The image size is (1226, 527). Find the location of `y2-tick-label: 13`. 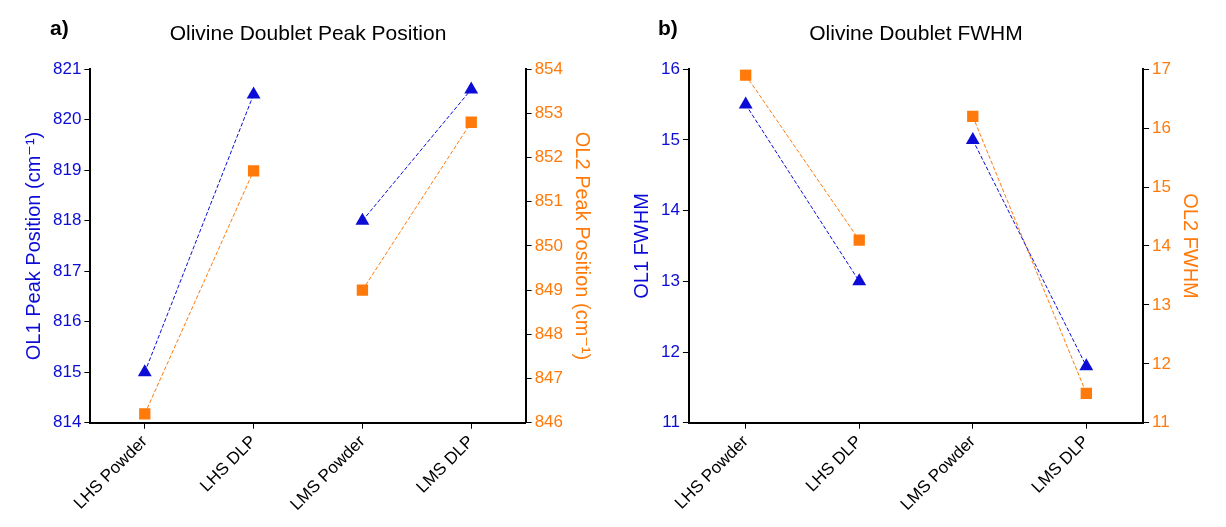

y2-tick-label: 13 is located at coordinates (1162, 304).